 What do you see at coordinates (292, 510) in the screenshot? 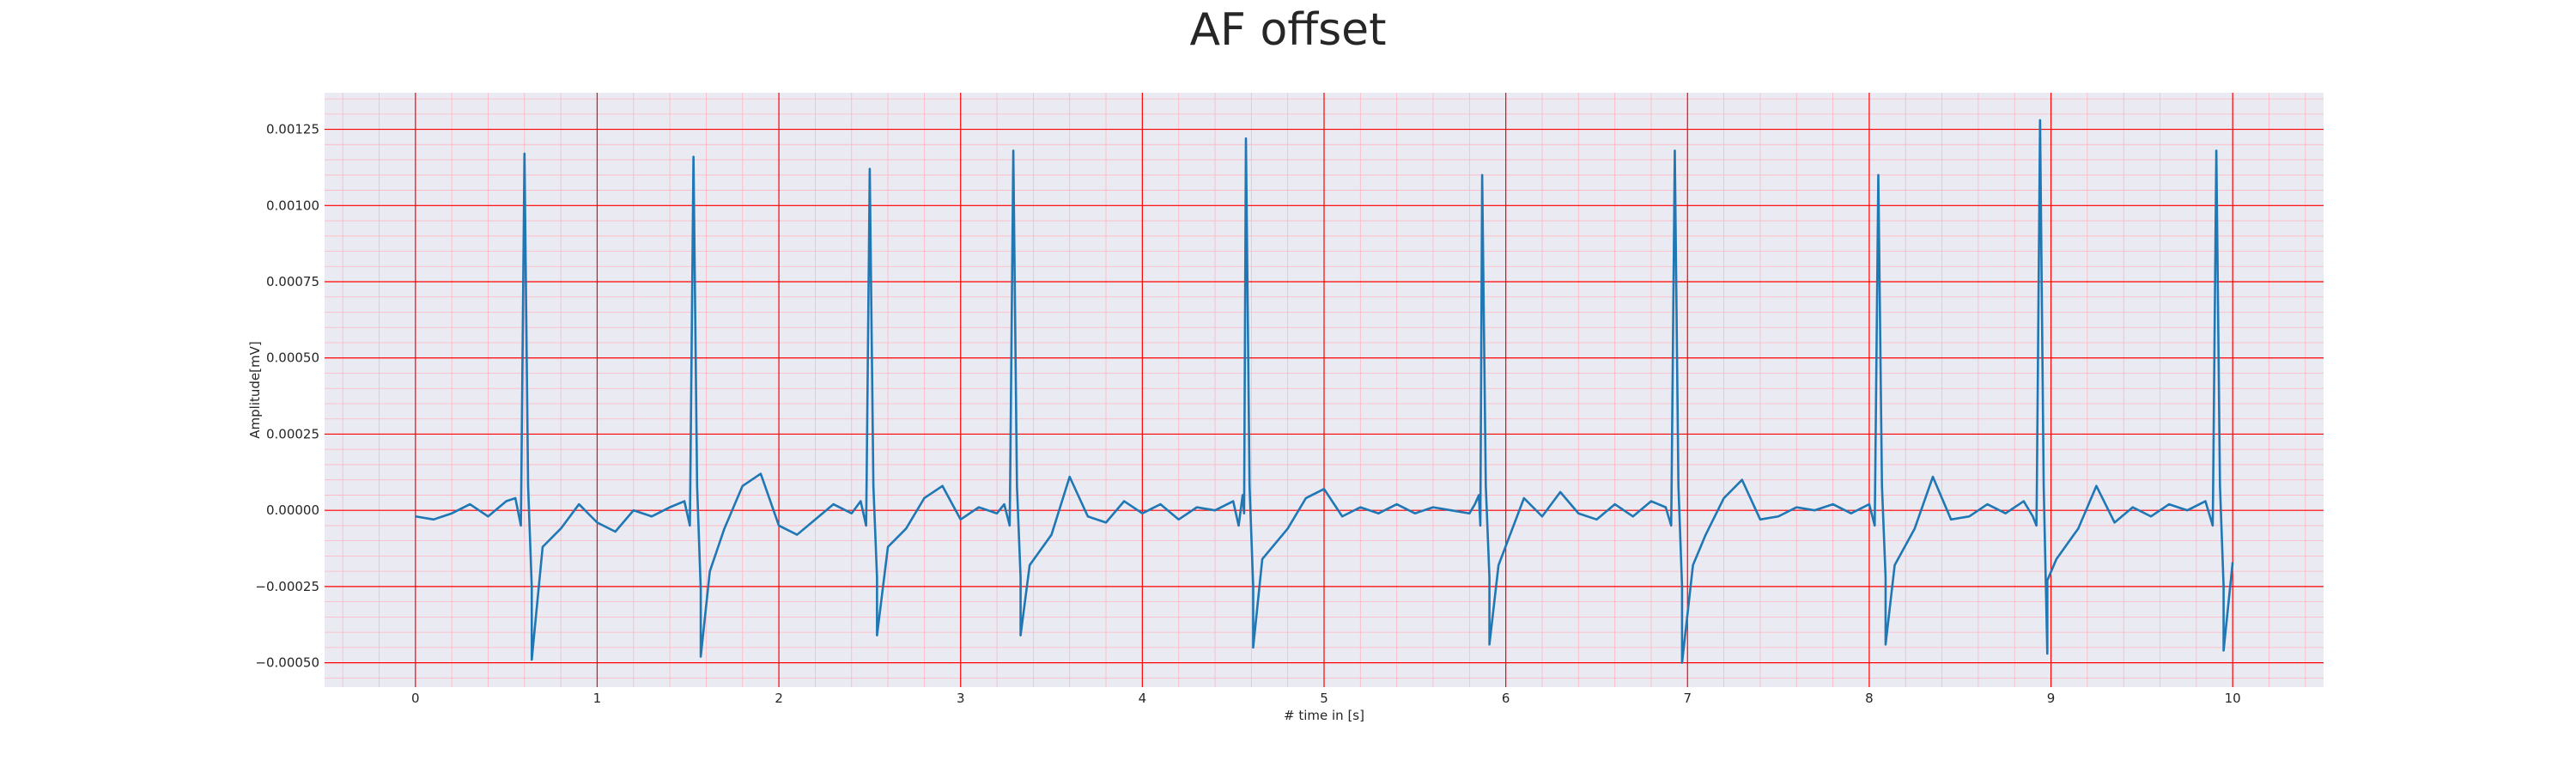
I see `y-tick-label: 0.00000` at bounding box center [292, 510].